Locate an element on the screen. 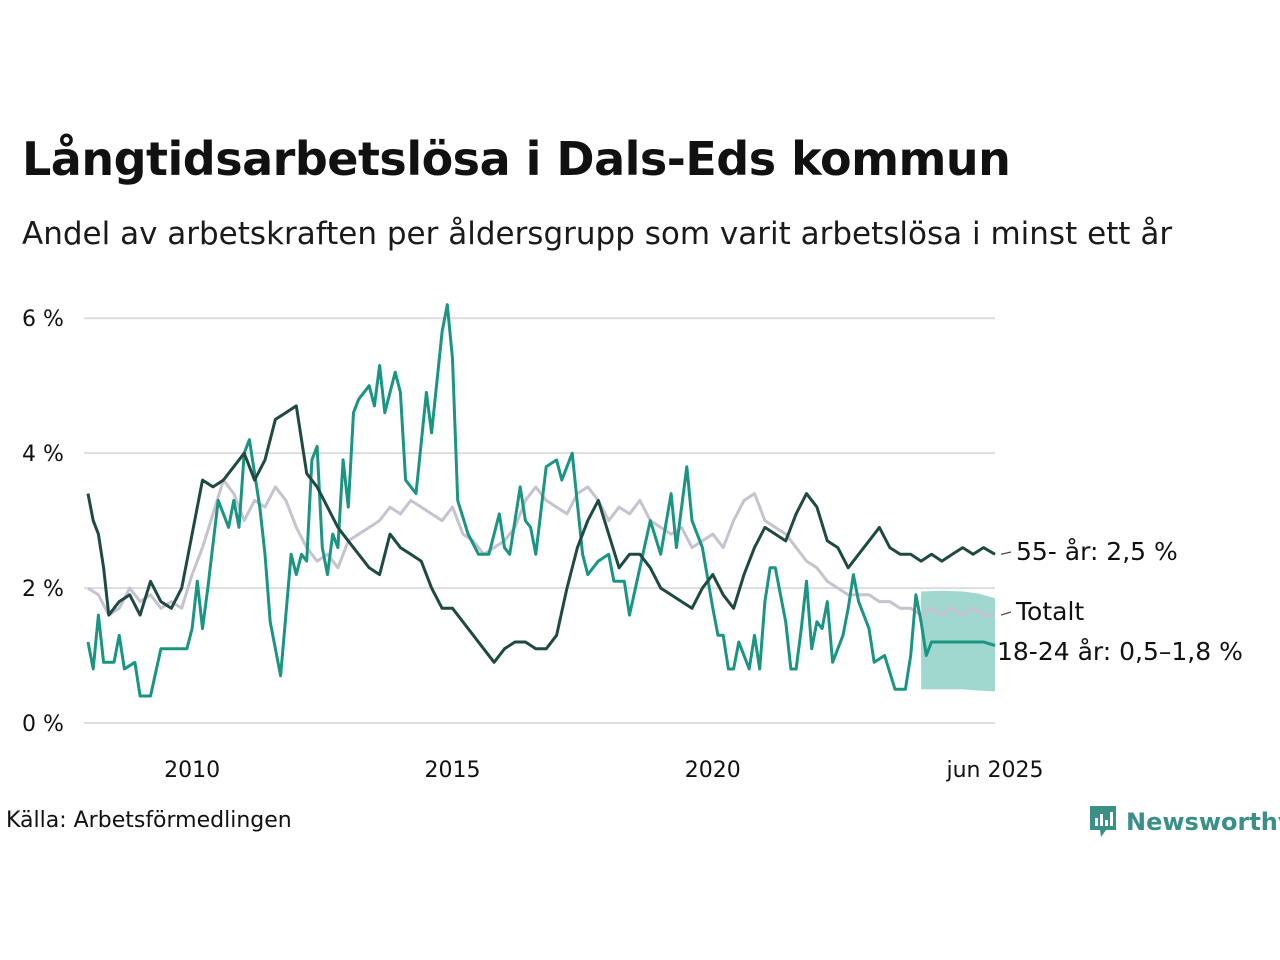 This screenshot has width=1280, height=960. y-tick-label: 0 % is located at coordinates (43, 724).